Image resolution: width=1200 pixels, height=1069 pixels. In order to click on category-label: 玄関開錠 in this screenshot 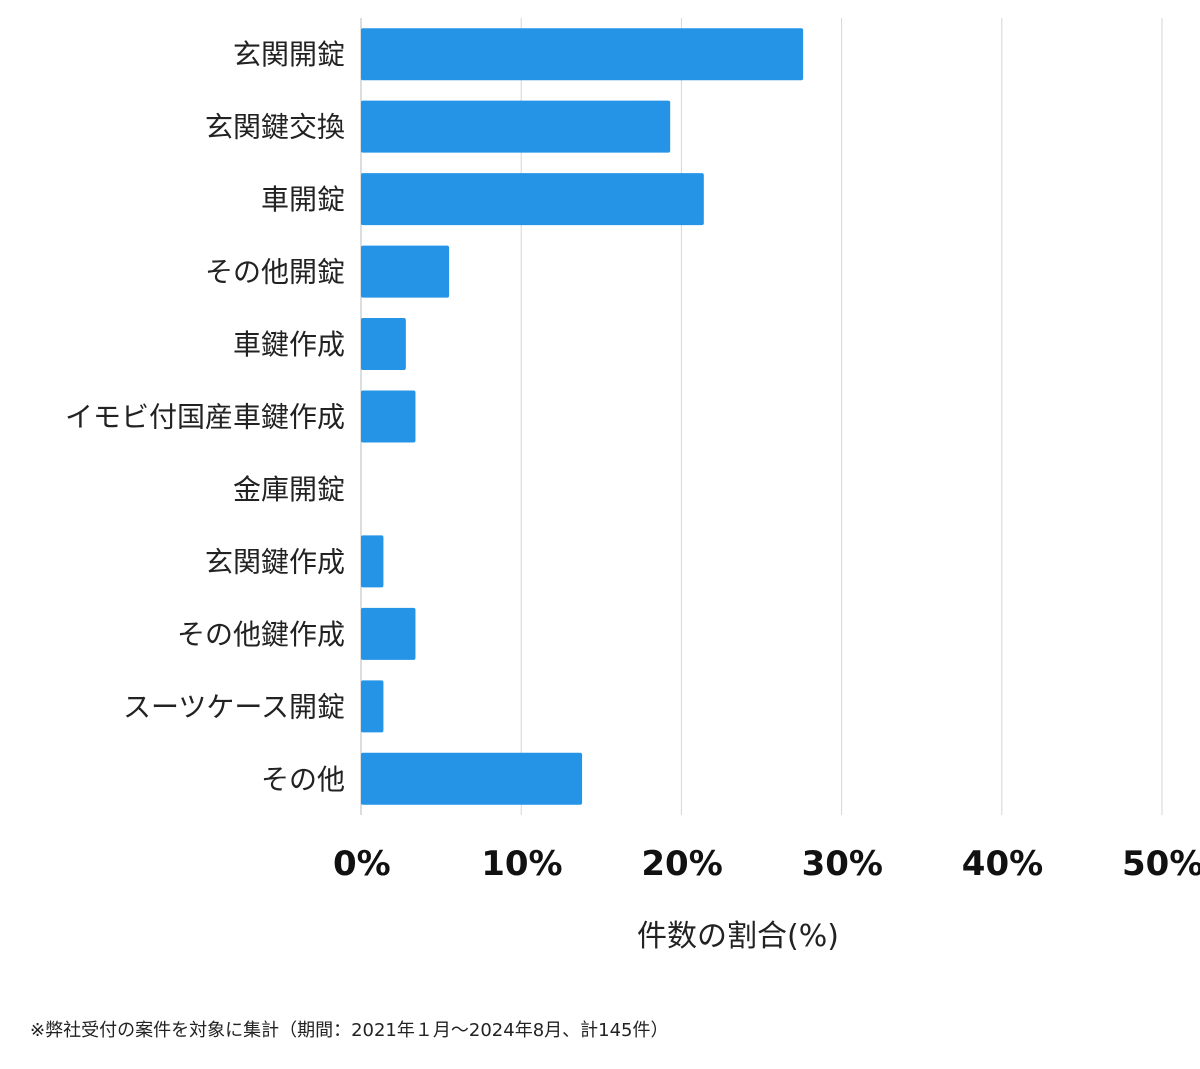, I will do `click(289, 54)`.